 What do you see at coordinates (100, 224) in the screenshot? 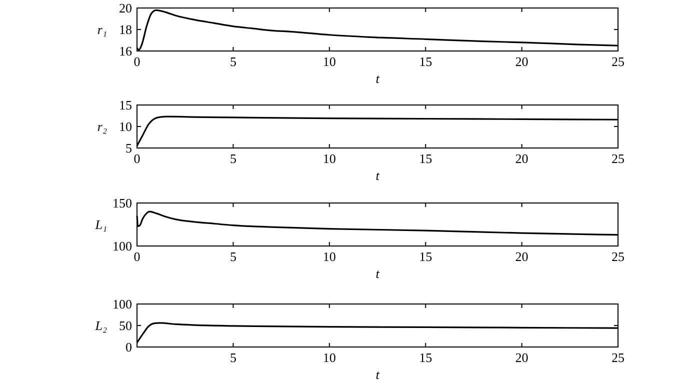
I see `y-axis-title: L₁` at bounding box center [100, 224].